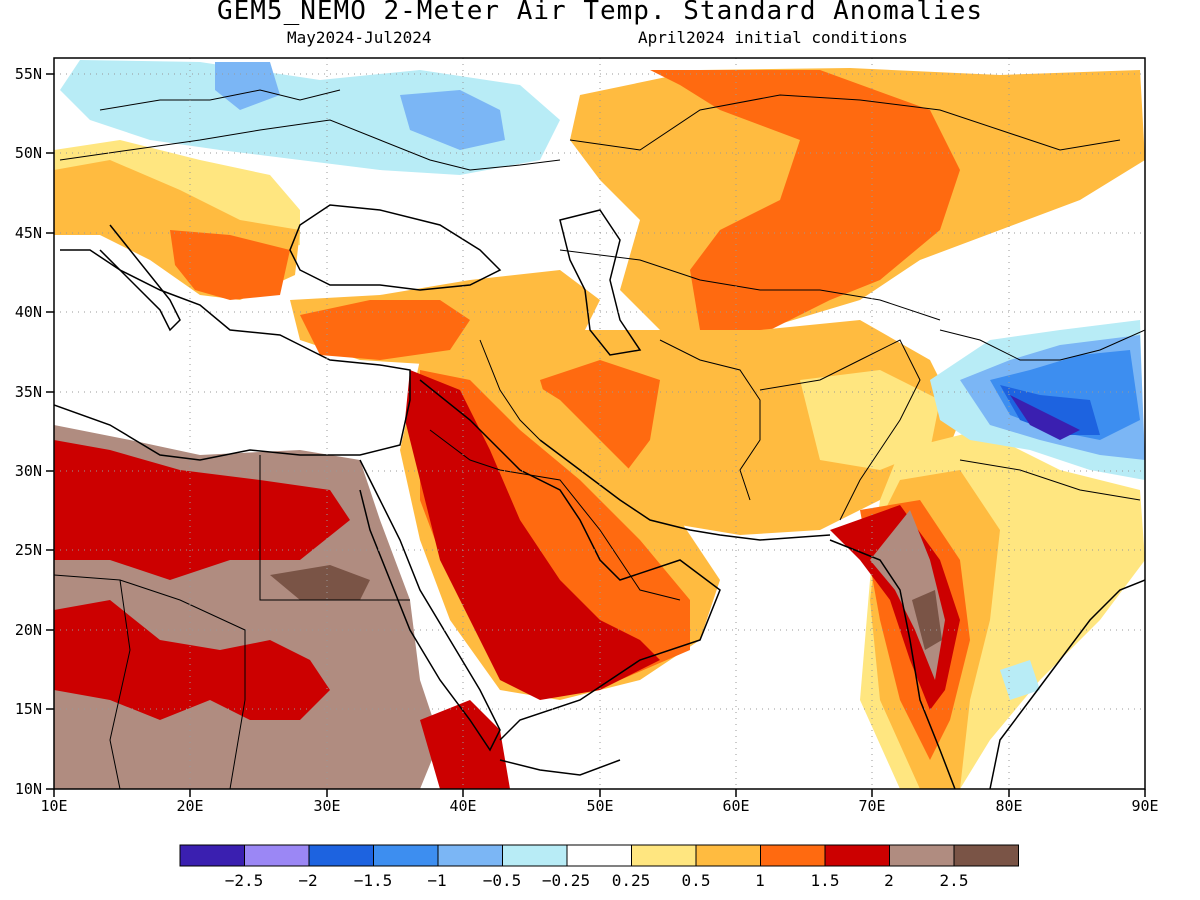 The width and height of the screenshot is (1200, 900). I want to click on border-saudi, so click(555, 515).